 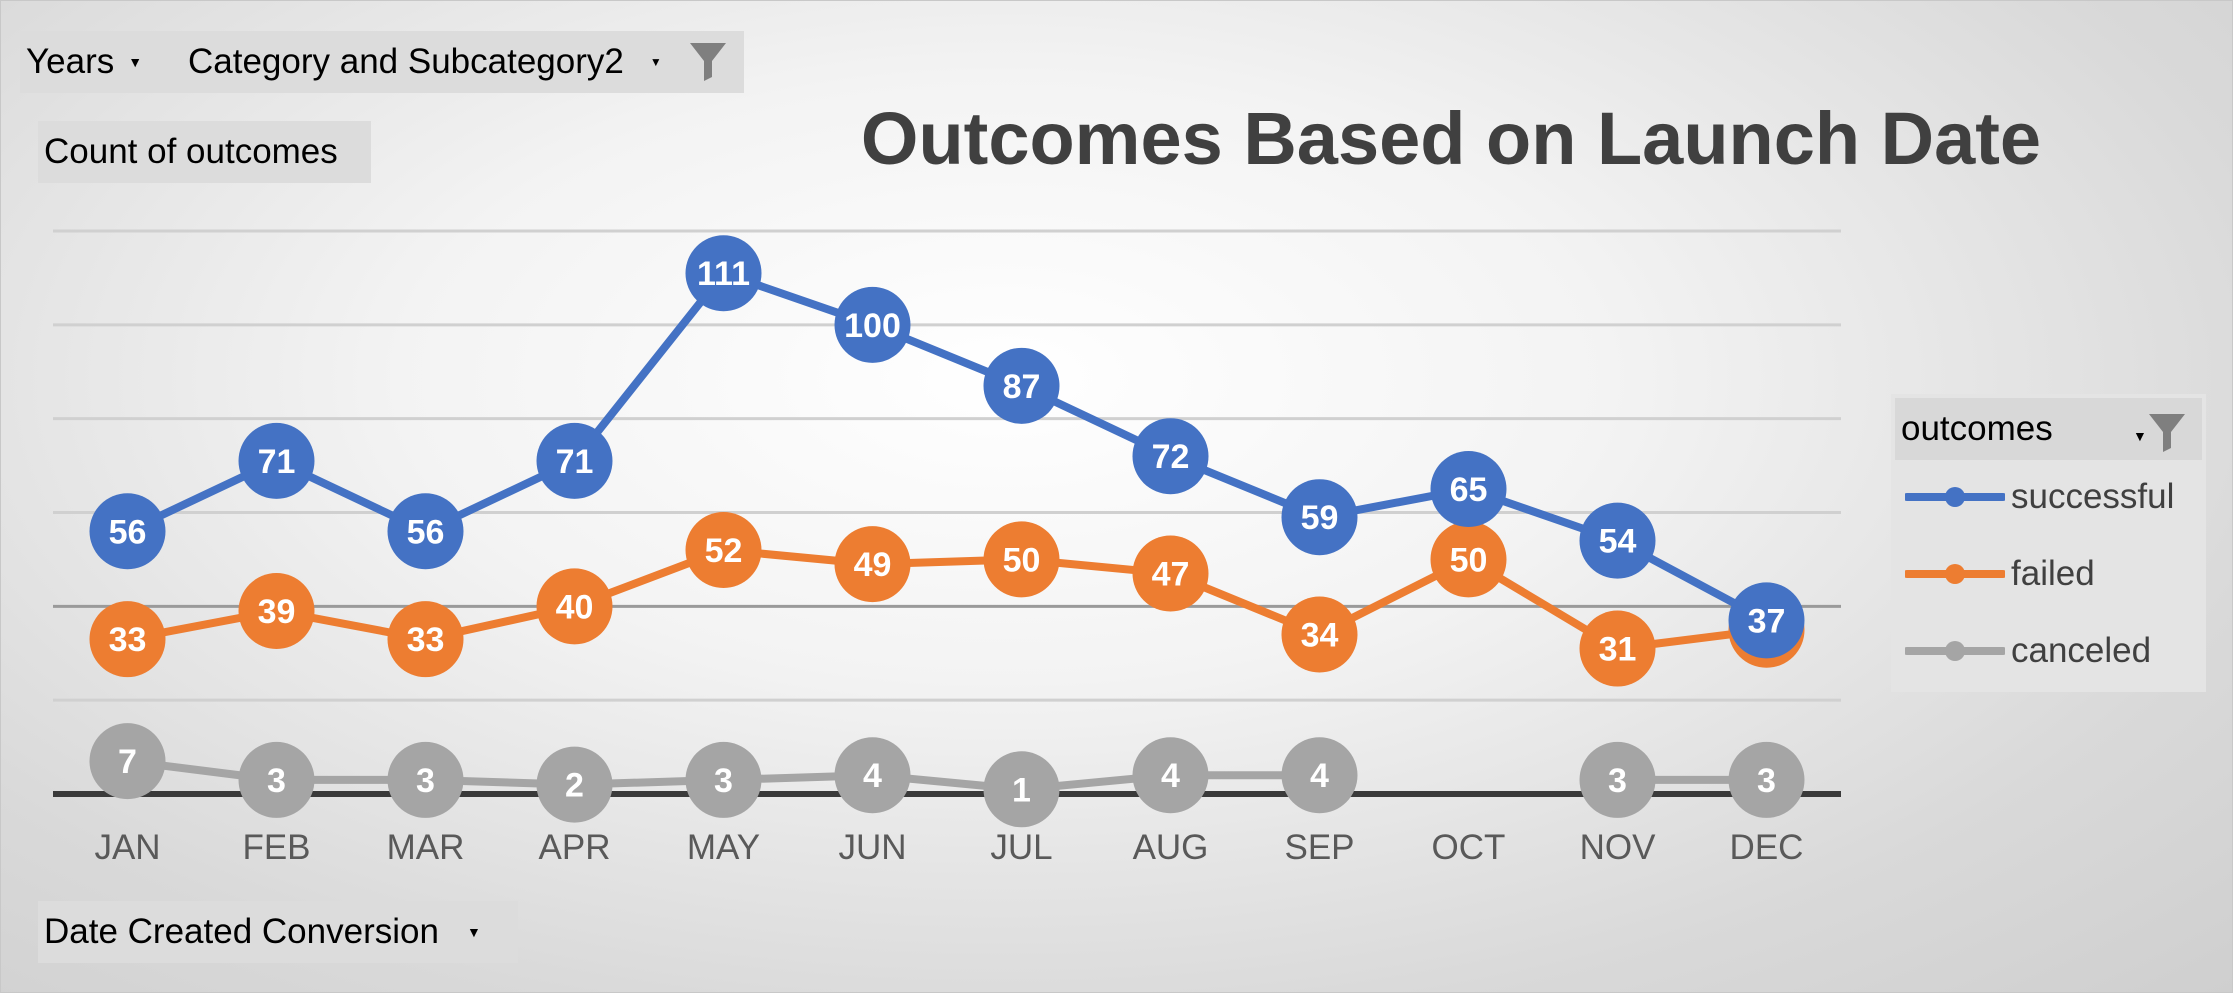 I want to click on series-failed: 333933405249504734503135, so click(x=947, y=599).